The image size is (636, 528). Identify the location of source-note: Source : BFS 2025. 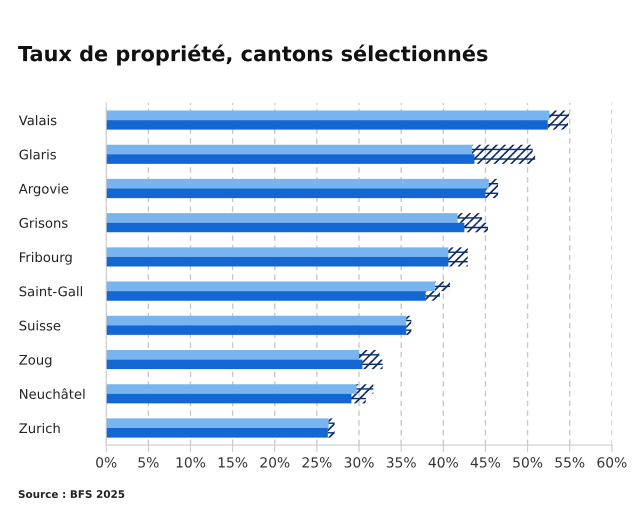
(71, 494).